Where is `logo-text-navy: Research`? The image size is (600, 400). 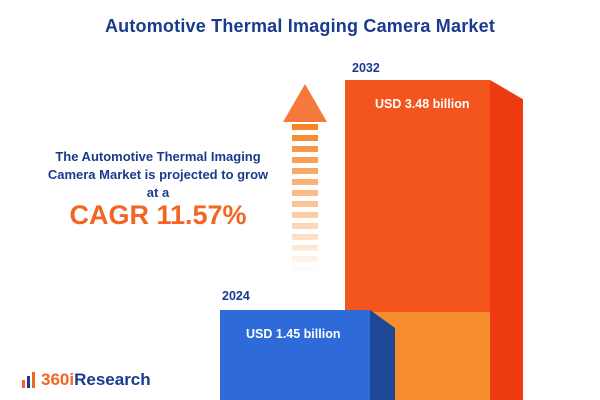
logo-text-navy: Research is located at coordinates (112, 379).